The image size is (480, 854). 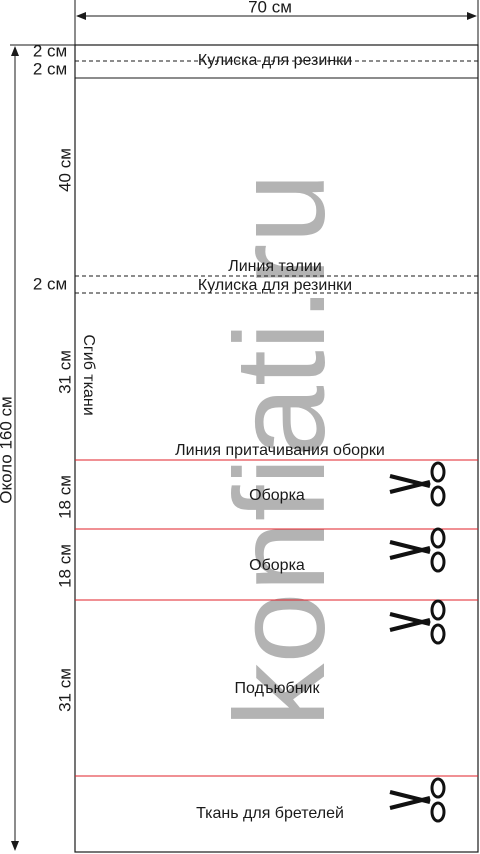 What do you see at coordinates (270, 813) in the screenshot?
I see `straps-label: Ткань для бретелей` at bounding box center [270, 813].